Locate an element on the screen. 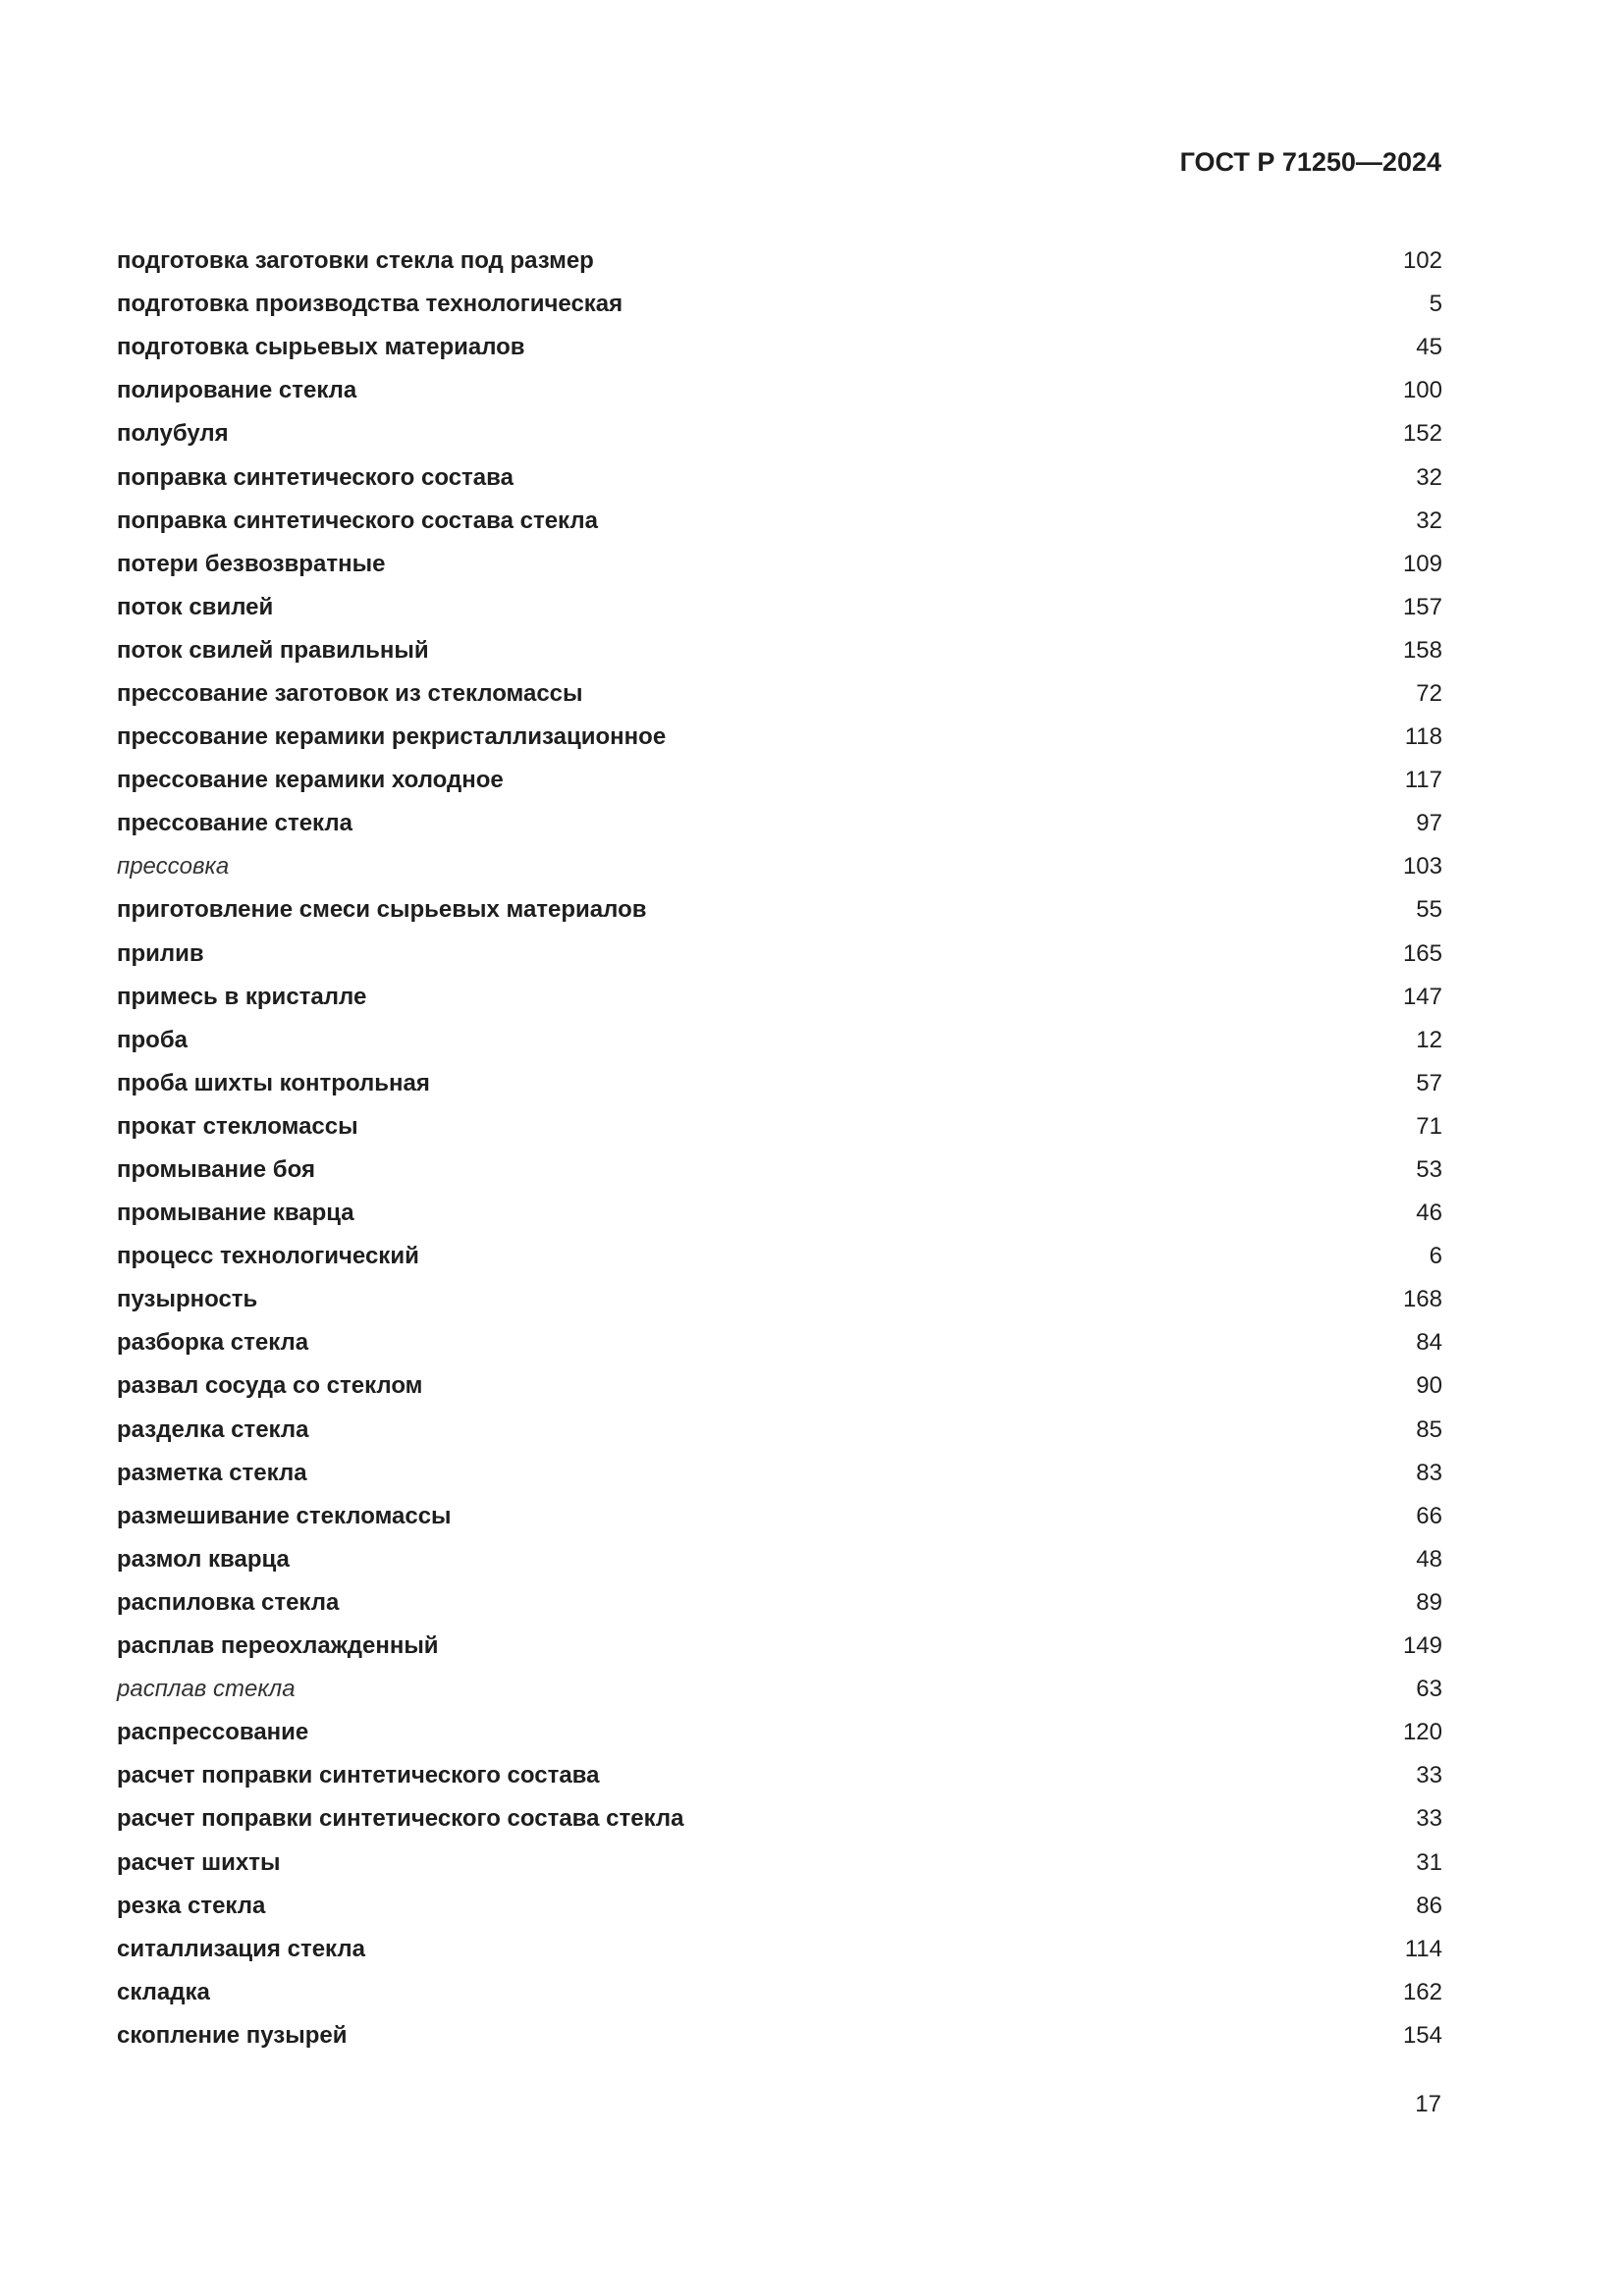 This screenshot has width=1624, height=2296. index-page-ref: 48 is located at coordinates (1429, 1559).